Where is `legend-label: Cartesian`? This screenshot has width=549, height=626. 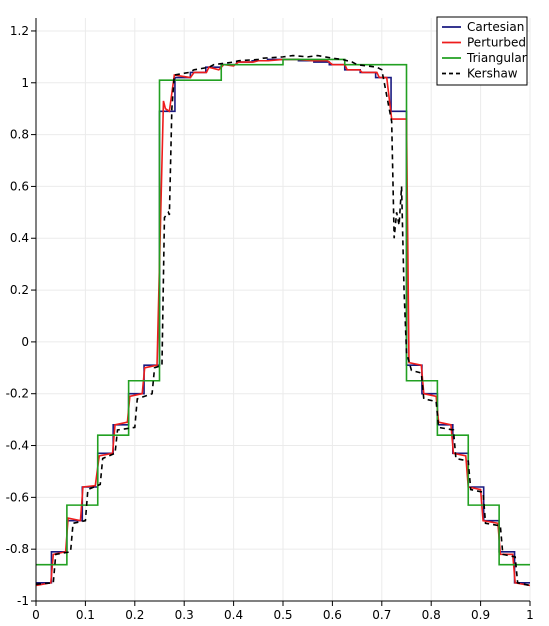
legend-label: Cartesian is located at coordinates (495, 27).